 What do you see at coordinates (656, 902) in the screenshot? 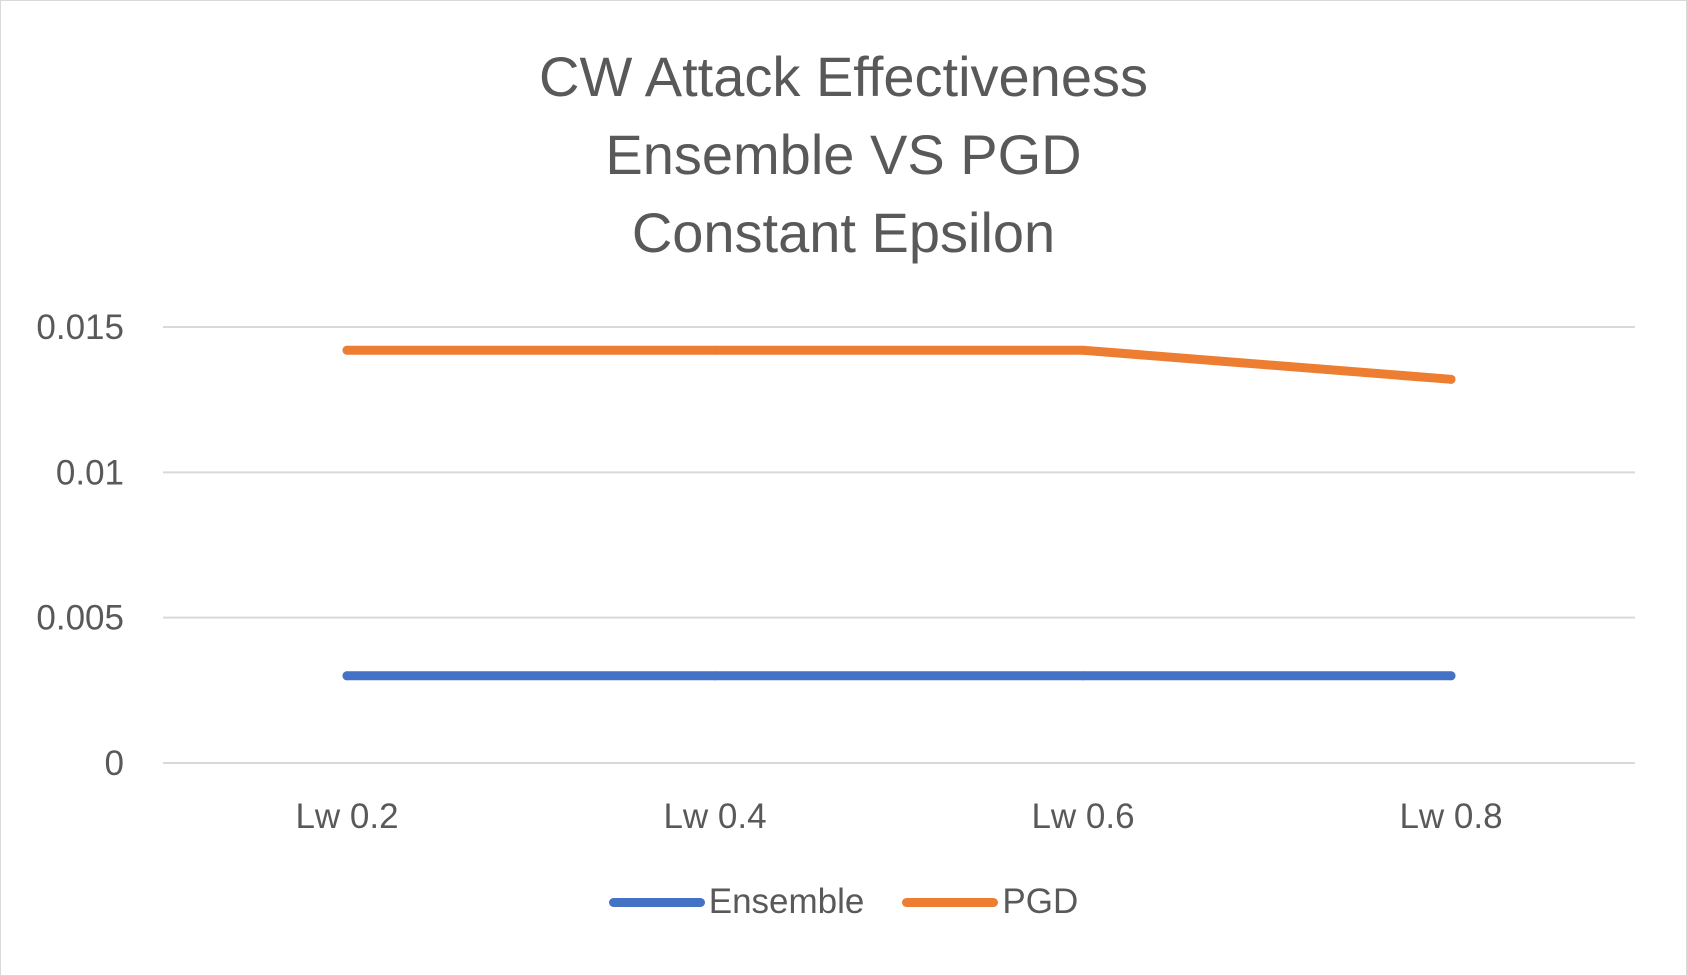
I see `legend-swatch-ensemble` at bounding box center [656, 902].